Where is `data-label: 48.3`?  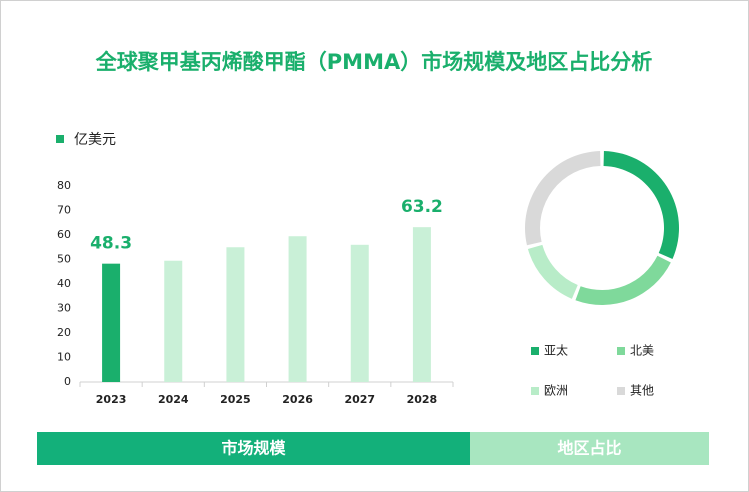
data-label: 48.3 is located at coordinates (111, 244).